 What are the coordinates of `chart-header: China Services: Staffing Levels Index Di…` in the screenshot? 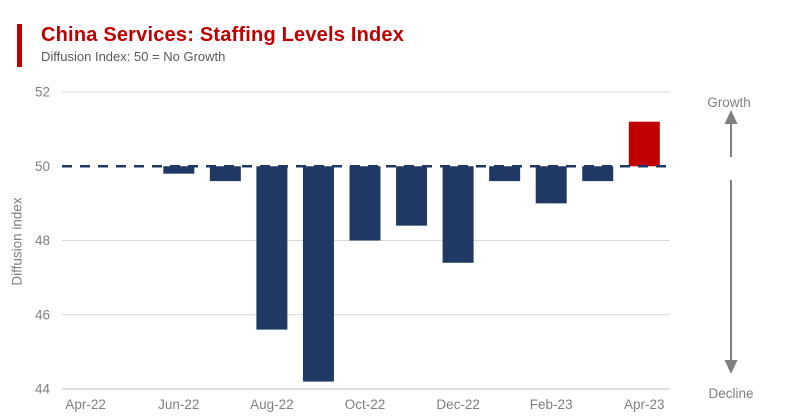 It's located at (210, 45).